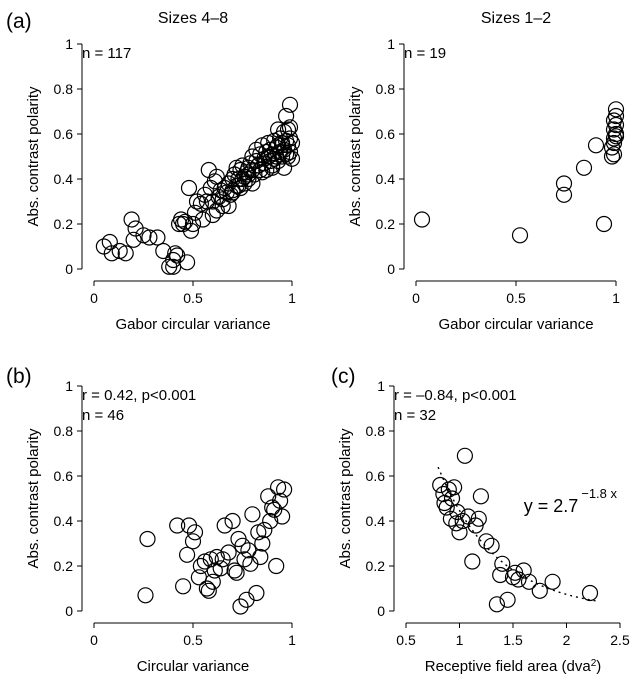  I want to click on x-axis-label: Gabor circular variance, so click(192, 324).